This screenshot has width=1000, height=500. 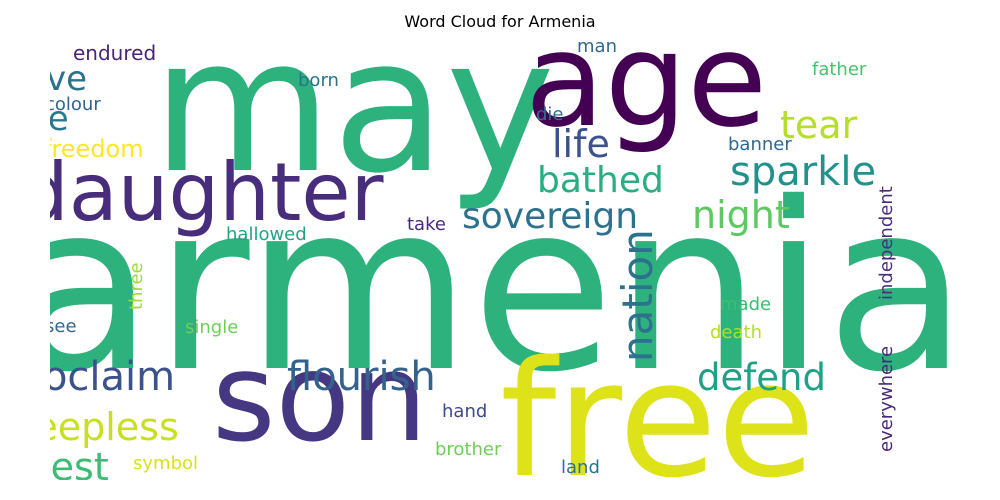 I want to click on word-land: land, so click(x=580, y=467).